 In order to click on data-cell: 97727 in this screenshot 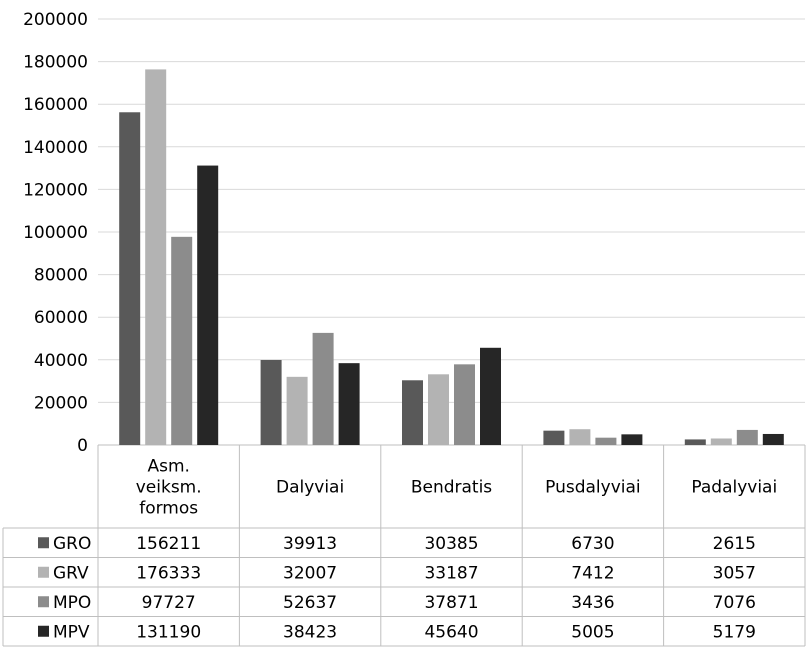, I will do `click(169, 603)`.